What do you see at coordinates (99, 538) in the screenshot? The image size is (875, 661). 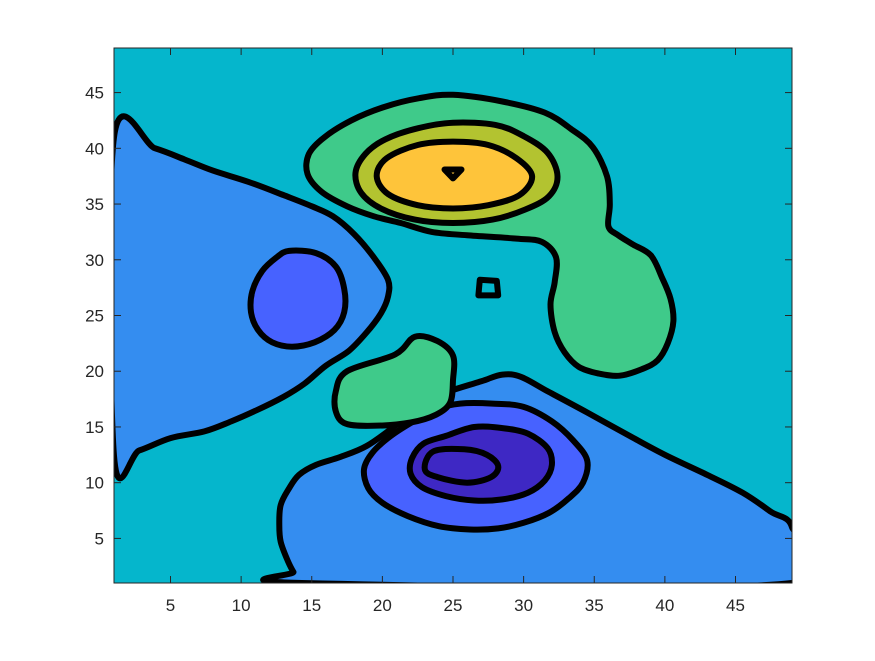 I see `y-tick-label: 5` at bounding box center [99, 538].